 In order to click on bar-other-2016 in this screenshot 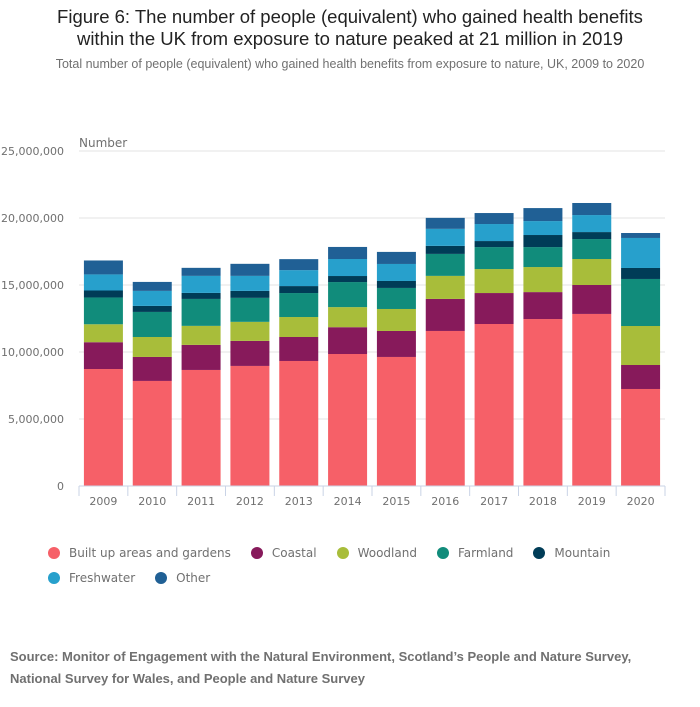, I will do `click(445, 223)`.